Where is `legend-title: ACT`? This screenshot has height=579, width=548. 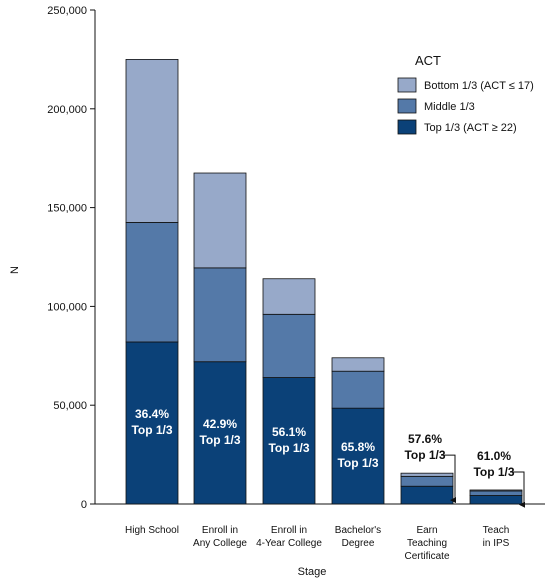
legend-title: ACT is located at coordinates (428, 60).